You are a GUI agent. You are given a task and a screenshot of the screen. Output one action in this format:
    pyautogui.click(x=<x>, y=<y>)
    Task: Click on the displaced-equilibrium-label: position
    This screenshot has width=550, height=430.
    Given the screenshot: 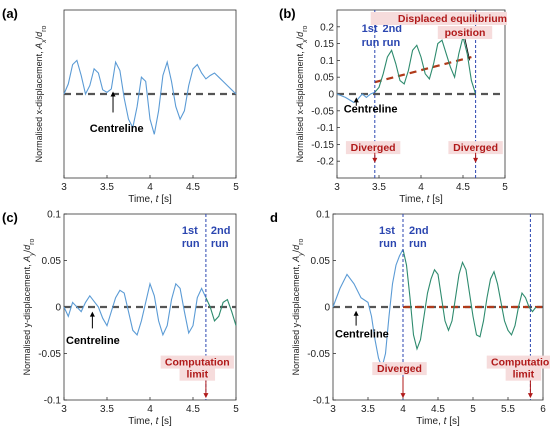 What is the action you would take?
    pyautogui.click(x=465, y=33)
    